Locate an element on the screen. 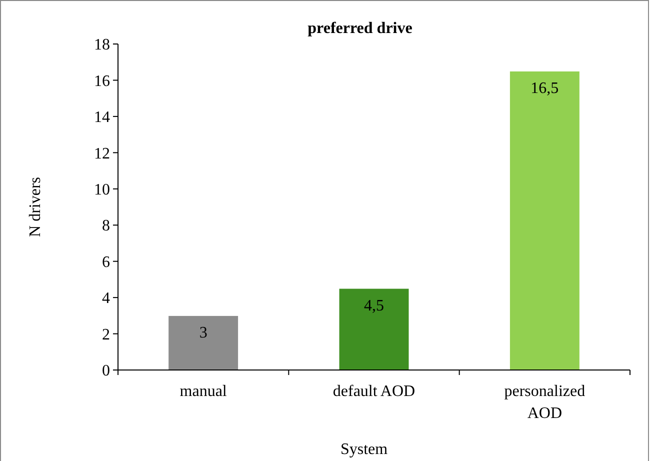  x-tick-label: default AOD is located at coordinates (374, 391).